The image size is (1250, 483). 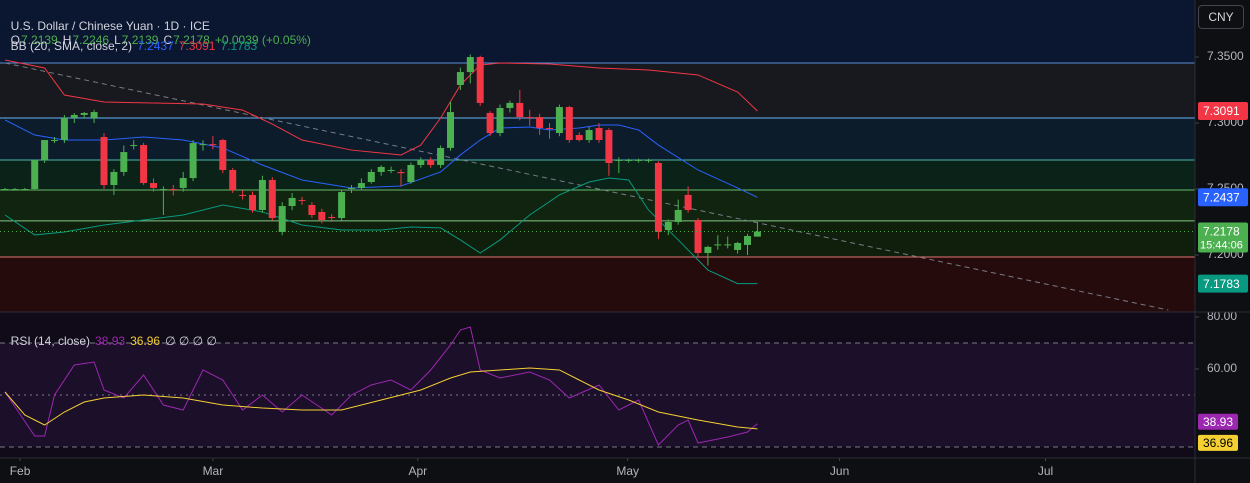 What do you see at coordinates (417, 471) in the screenshot?
I see `x-tick-label: Apr` at bounding box center [417, 471].